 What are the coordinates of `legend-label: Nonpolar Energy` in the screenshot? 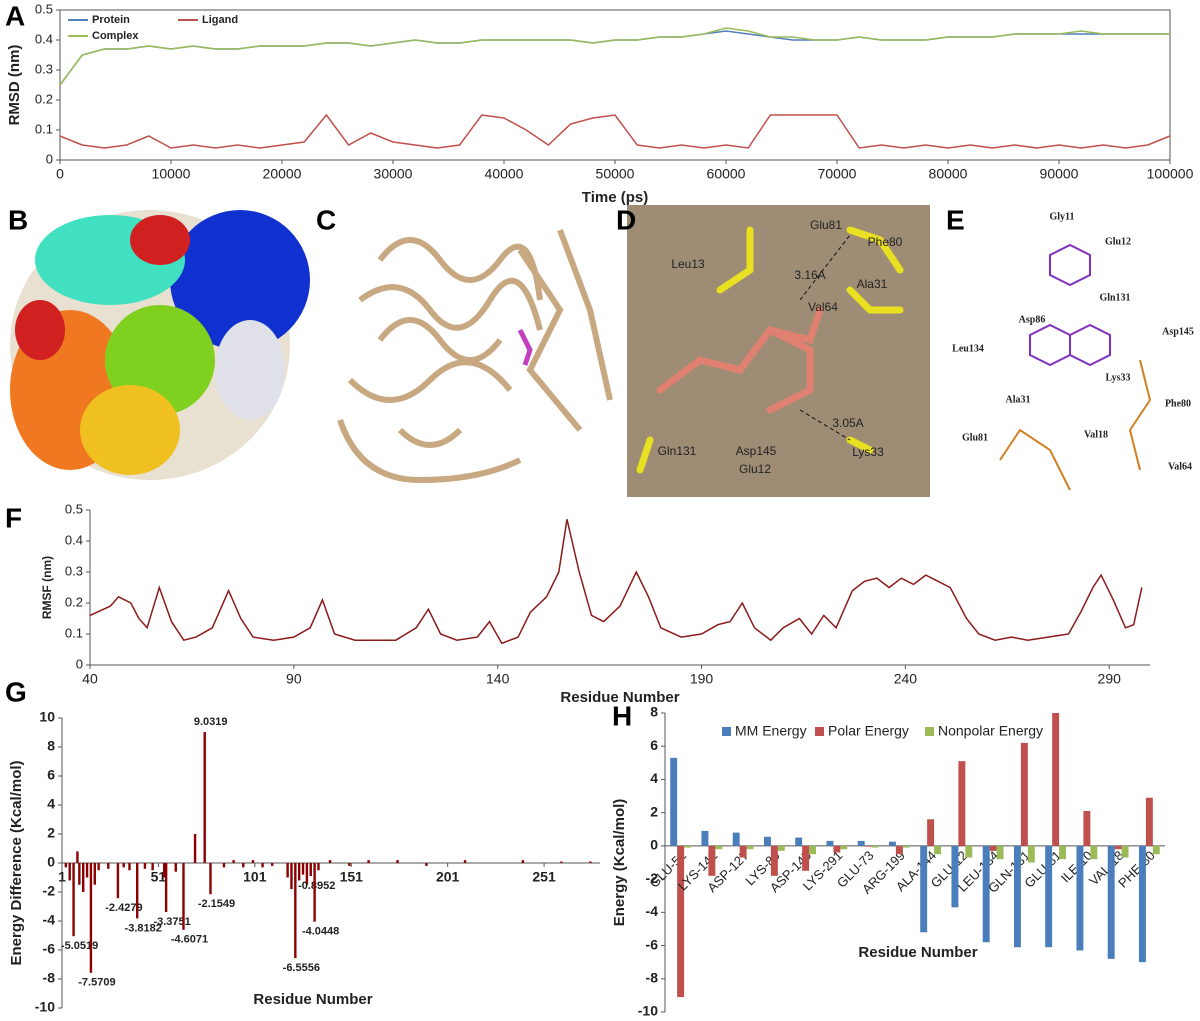 It's located at (990, 731).